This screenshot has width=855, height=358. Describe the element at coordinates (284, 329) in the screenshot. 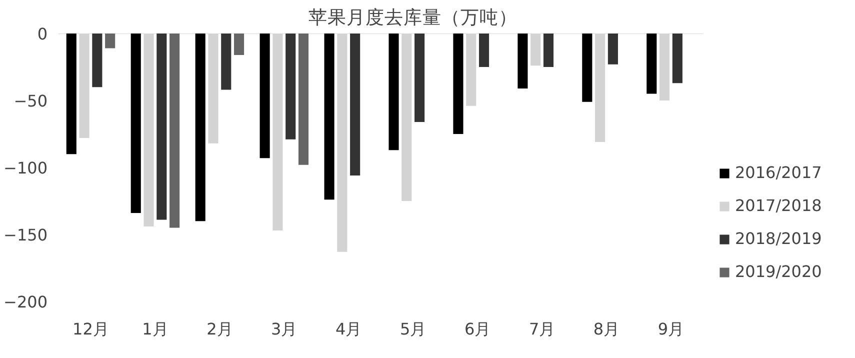

I see `x-tick-label: 3月` at that location.